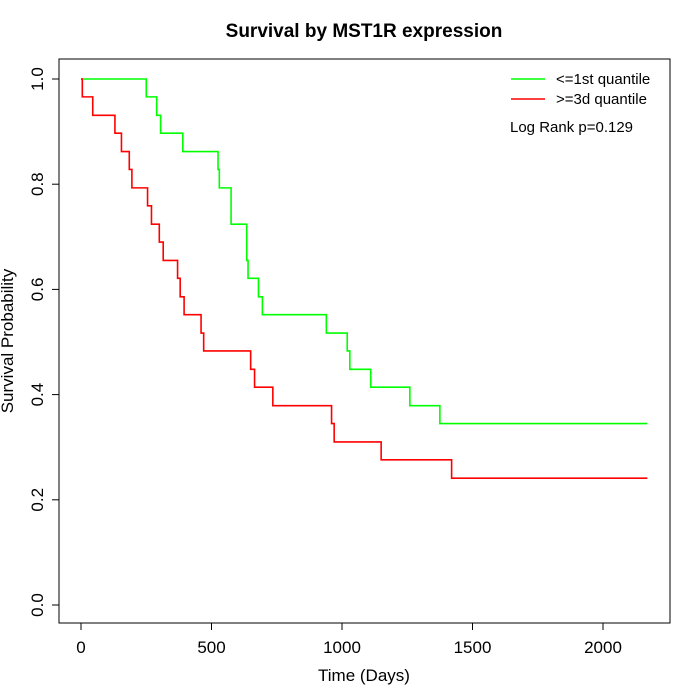  Describe the element at coordinates (37, 290) in the screenshot. I see `y-tick-label: 0.6` at that location.